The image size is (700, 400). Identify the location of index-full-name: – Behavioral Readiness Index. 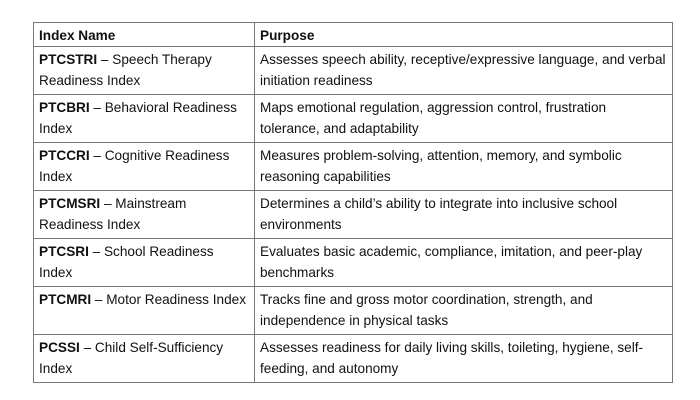
(138, 118).